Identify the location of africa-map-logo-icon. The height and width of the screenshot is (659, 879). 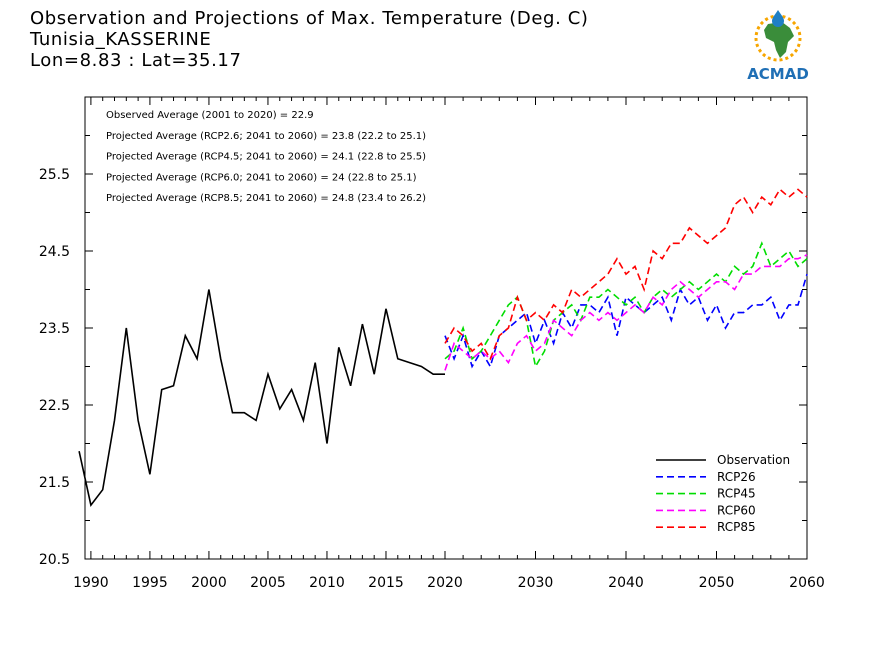
(778, 36).